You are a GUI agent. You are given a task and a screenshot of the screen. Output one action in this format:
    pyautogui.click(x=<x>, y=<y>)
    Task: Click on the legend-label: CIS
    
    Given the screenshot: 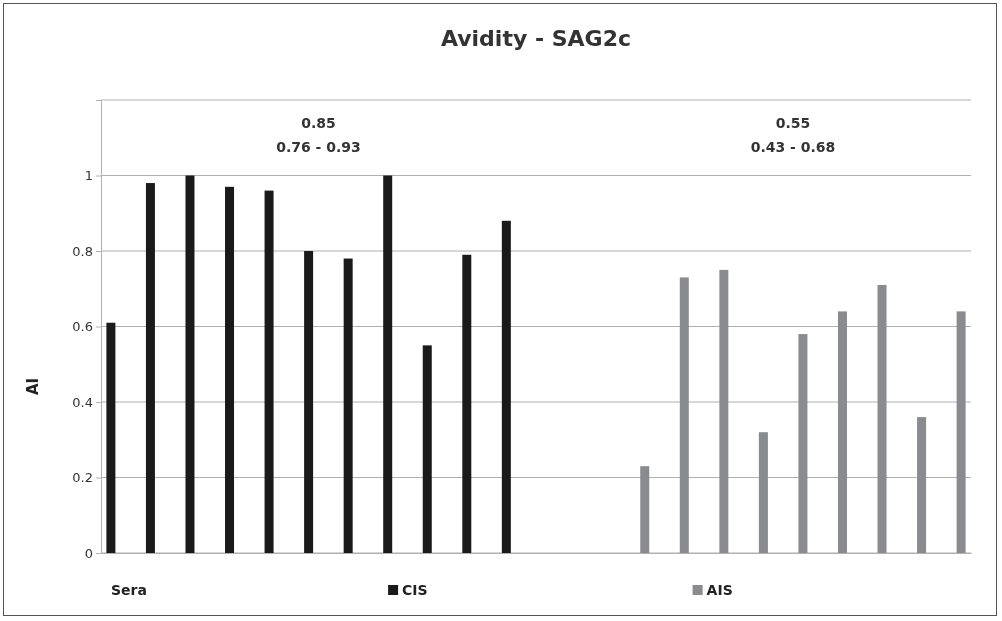 What is the action you would take?
    pyautogui.click(x=415, y=590)
    